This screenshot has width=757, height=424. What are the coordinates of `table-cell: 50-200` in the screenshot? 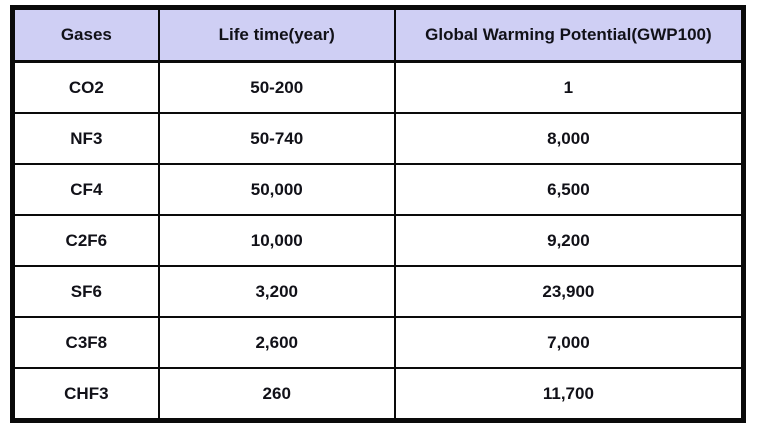 It's located at (276, 87).